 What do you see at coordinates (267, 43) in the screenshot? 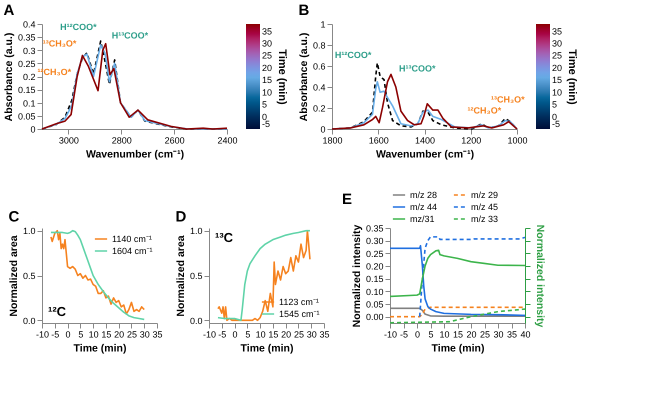
I see `color-bar-label: 30` at bounding box center [267, 43].